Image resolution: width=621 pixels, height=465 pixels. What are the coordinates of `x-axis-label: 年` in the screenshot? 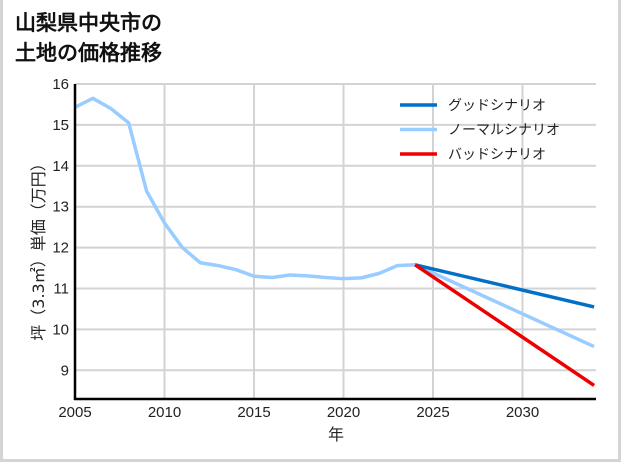 It's located at (336, 434).